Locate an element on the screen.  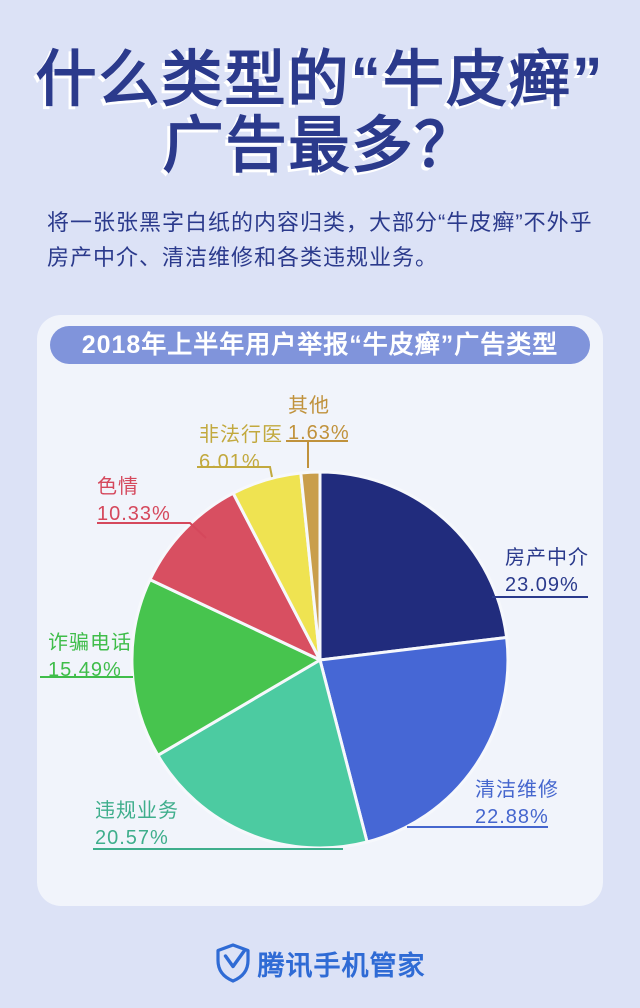
pie-label-name: 房产中介 is located at coordinates (547, 558).